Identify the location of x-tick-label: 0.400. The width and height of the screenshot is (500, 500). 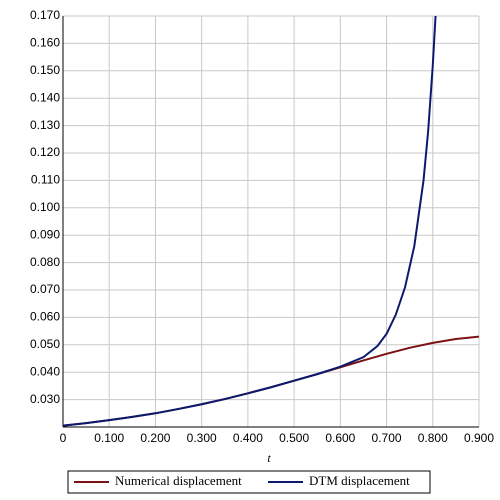
(248, 438).